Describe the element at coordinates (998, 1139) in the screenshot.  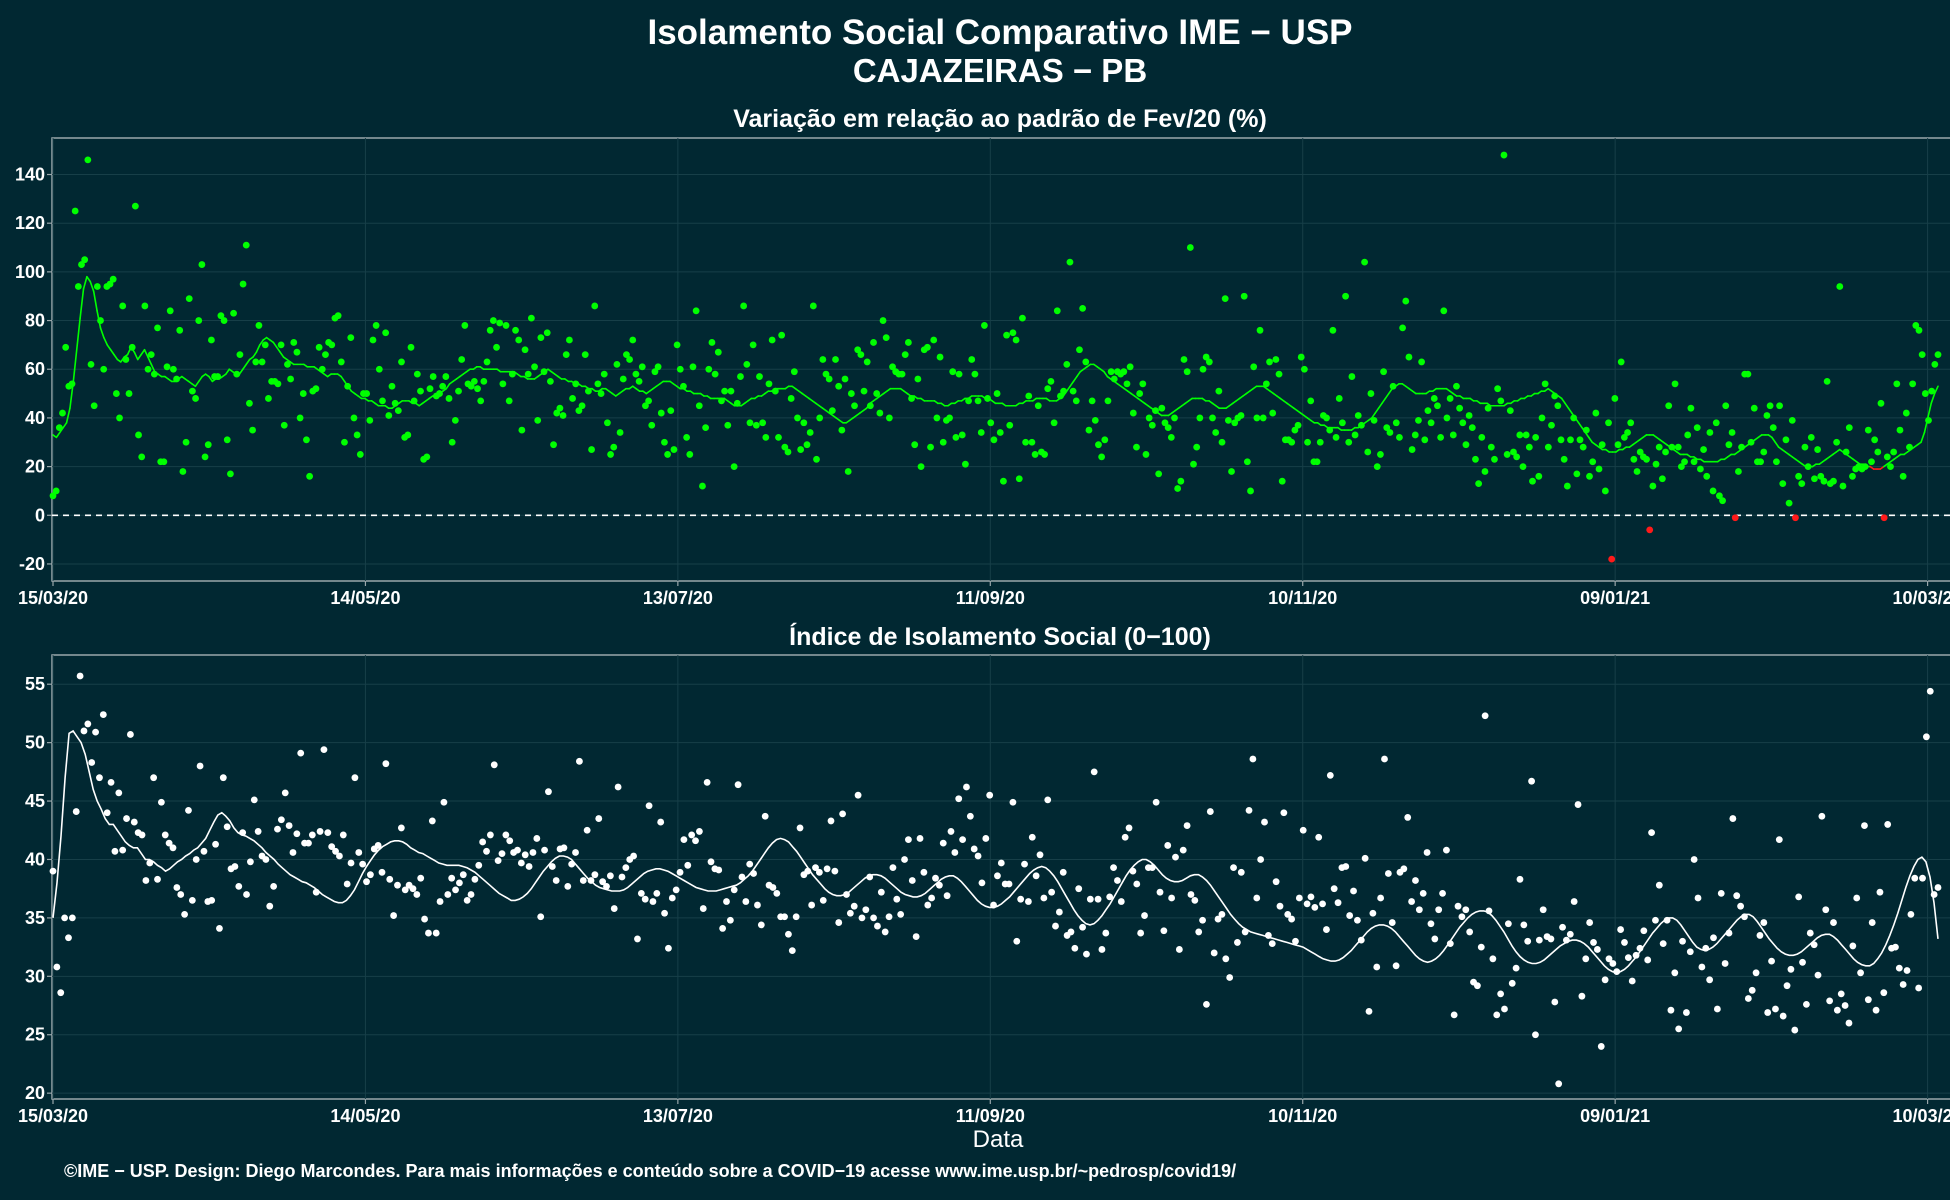
I see `x-axis-label: Data` at that location.